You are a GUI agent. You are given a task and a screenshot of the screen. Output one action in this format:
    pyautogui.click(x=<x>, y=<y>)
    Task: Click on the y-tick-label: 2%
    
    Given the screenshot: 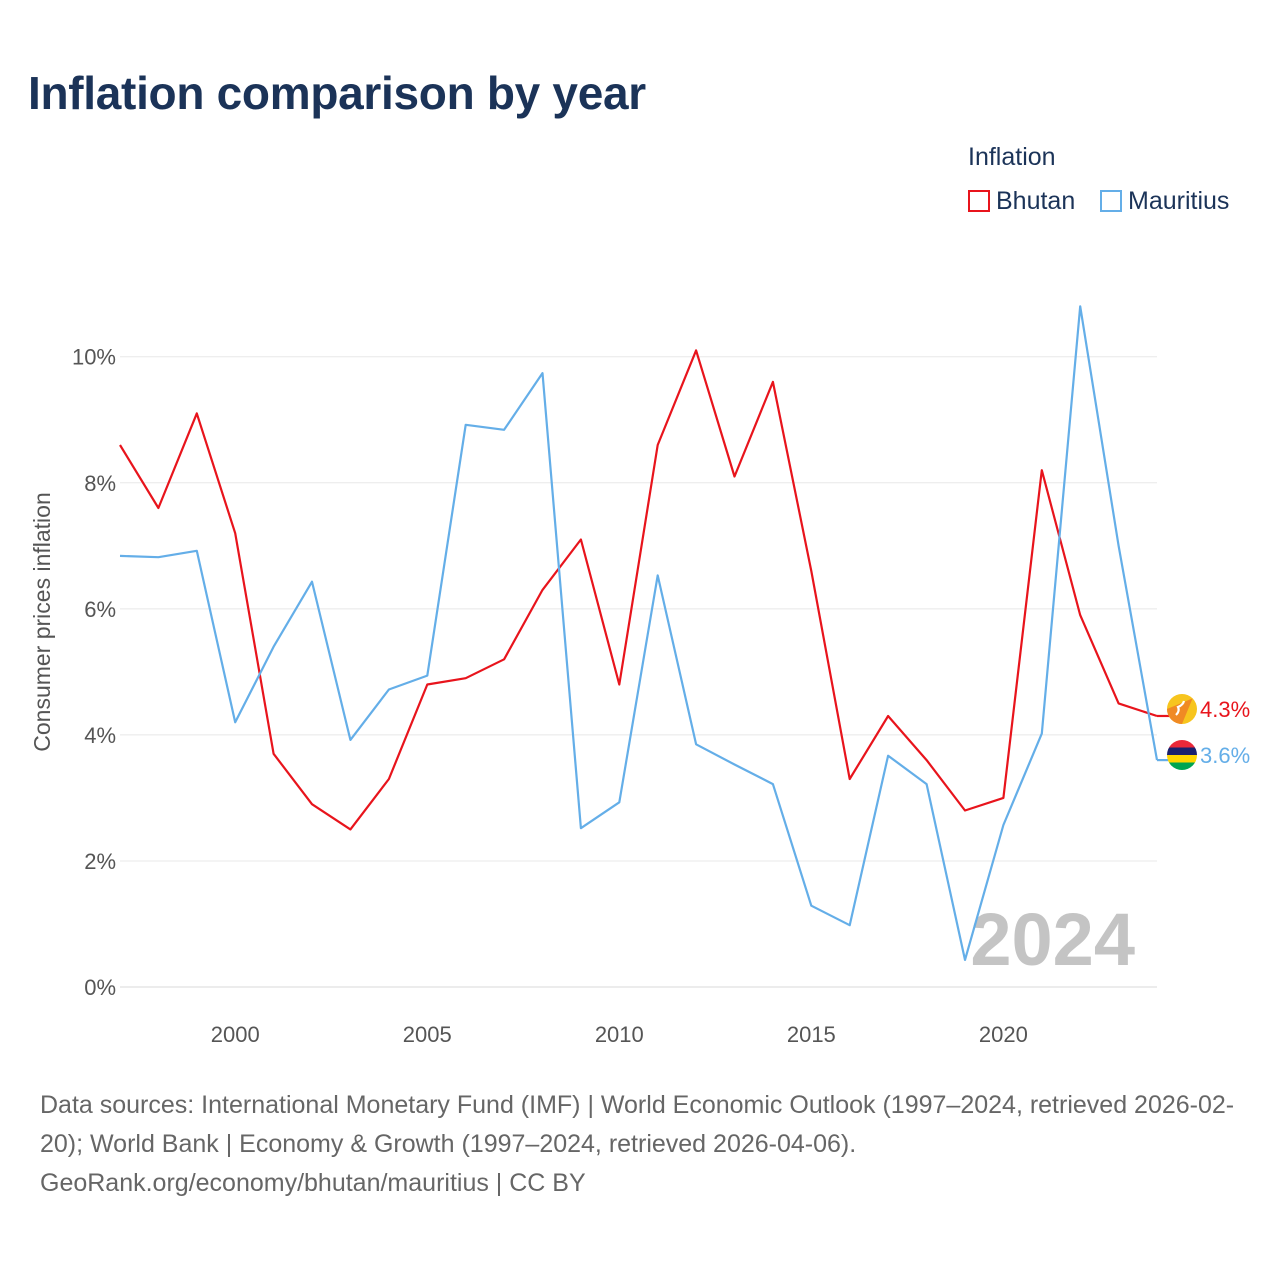 What is the action you would take?
    pyautogui.click(x=100, y=861)
    